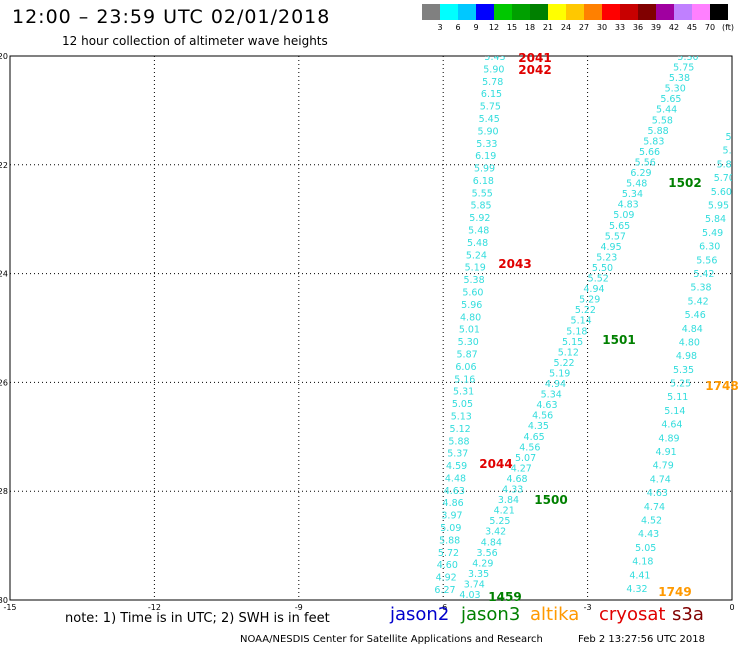  What do you see at coordinates (448, 553) in the screenshot?
I see `swh-value: 5.72` at bounding box center [448, 553].